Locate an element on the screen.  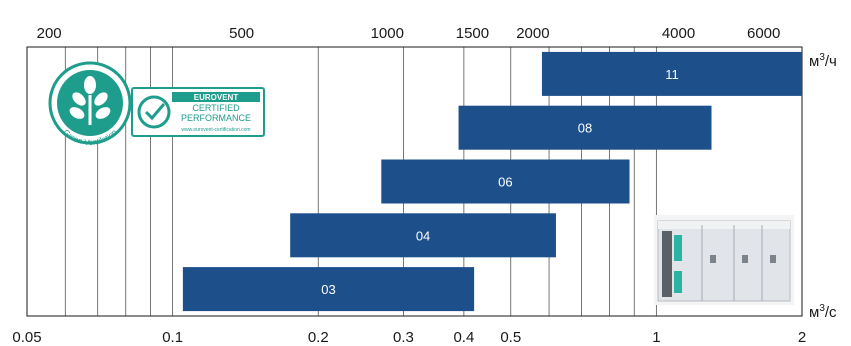
bottom-tick-label: 0.4 is located at coordinates (463, 337).